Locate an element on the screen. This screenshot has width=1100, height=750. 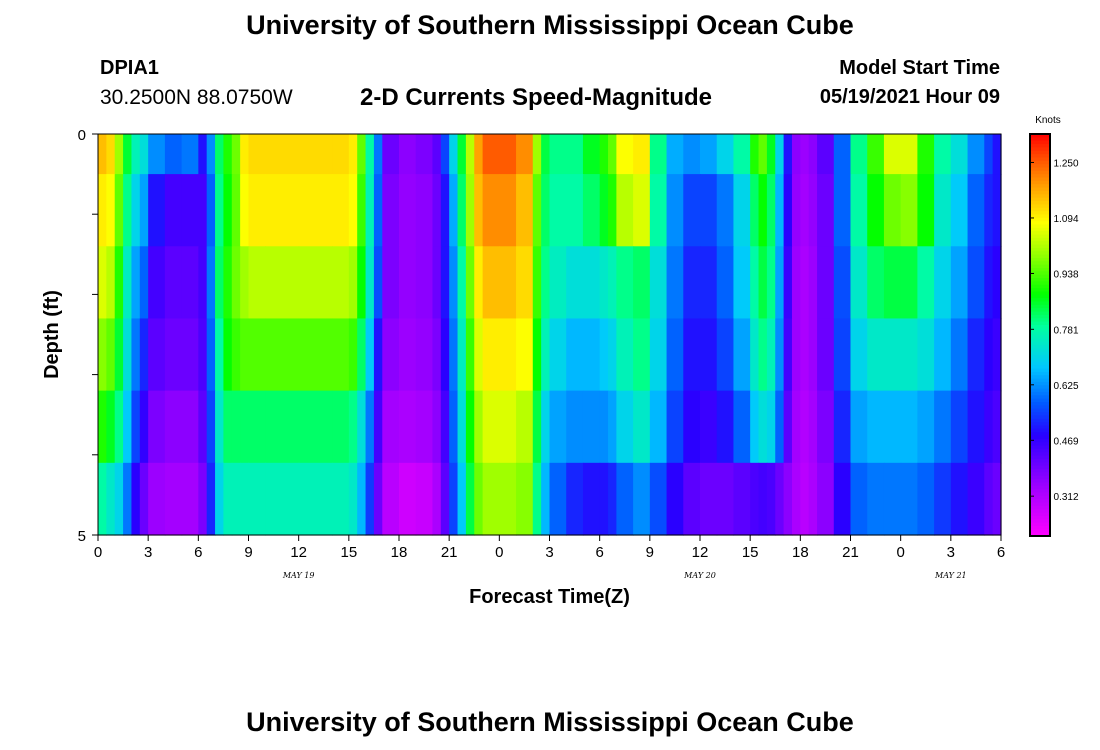
x-tick-label: 15 is located at coordinates (348, 552).